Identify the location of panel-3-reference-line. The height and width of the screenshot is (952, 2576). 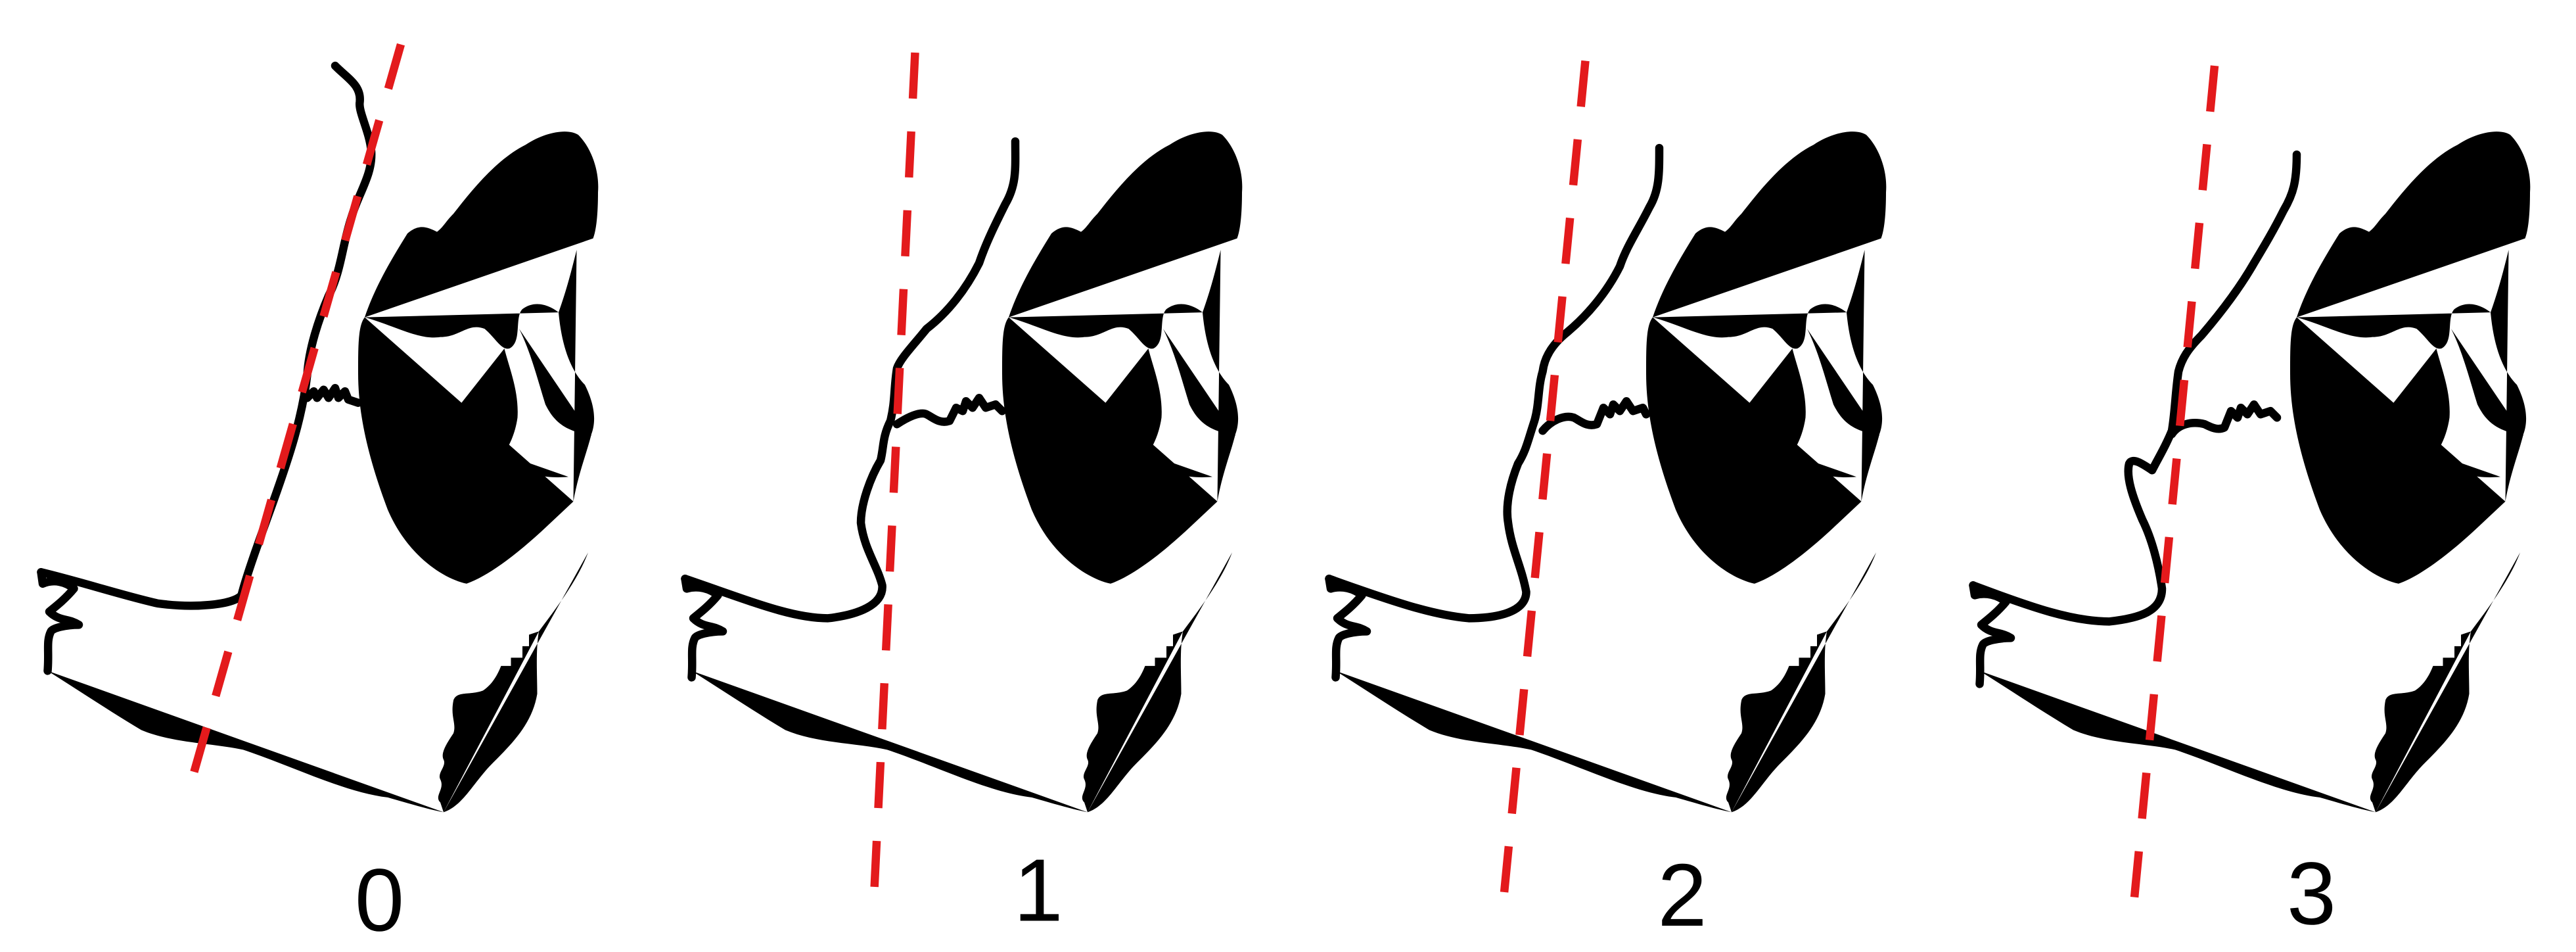
(2174, 483).